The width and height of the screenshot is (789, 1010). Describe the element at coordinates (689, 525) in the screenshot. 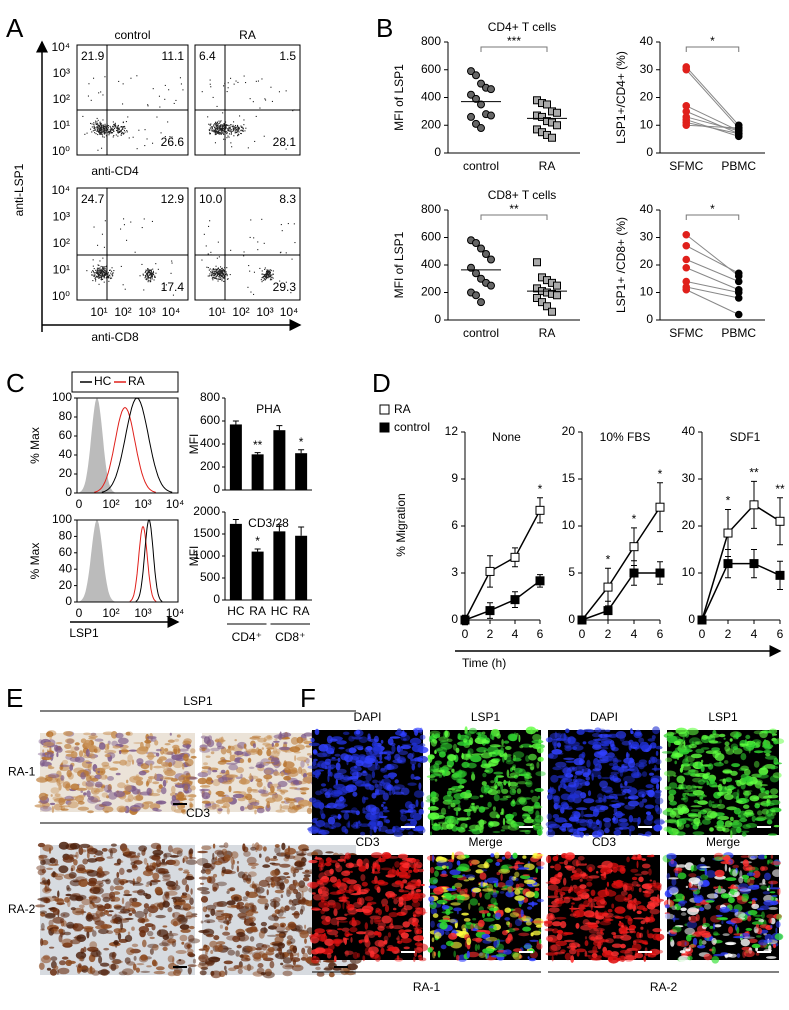

I see `y-tick-label: 20` at that location.